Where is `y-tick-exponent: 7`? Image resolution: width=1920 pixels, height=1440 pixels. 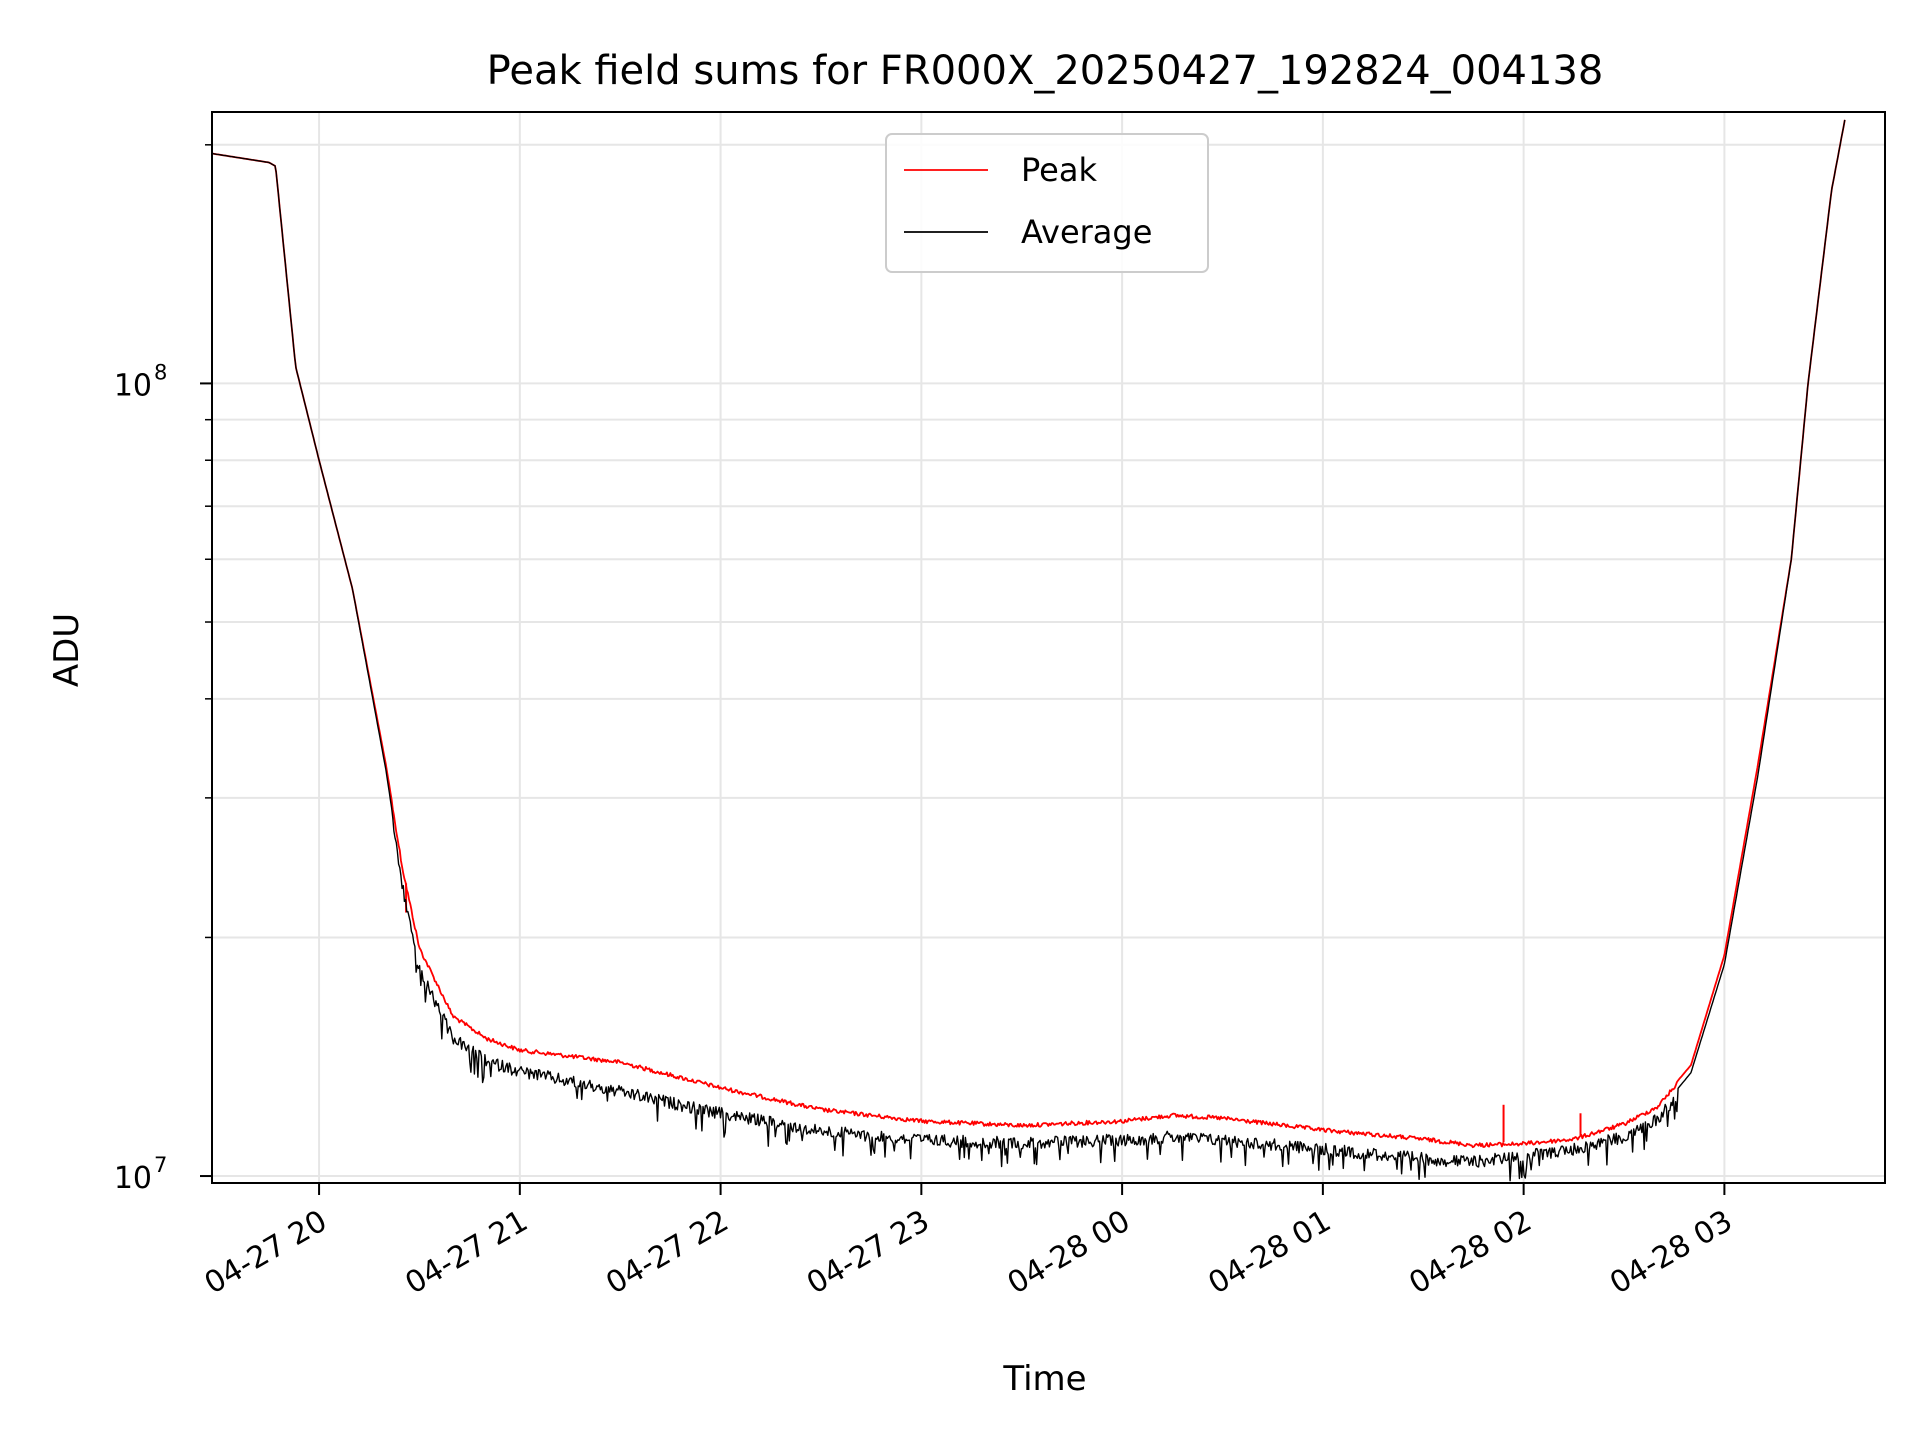 y-tick-exponent: 7 is located at coordinates (160, 1165).